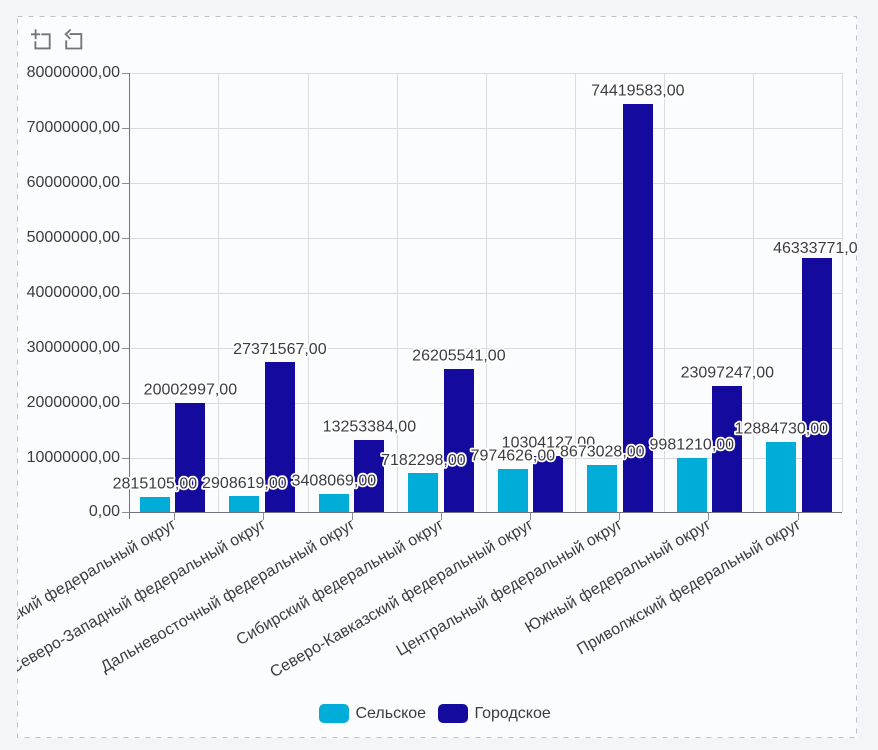  What do you see at coordinates (280, 349) in the screenshot?
I see `svg-text: 27371567,00` at bounding box center [280, 349].